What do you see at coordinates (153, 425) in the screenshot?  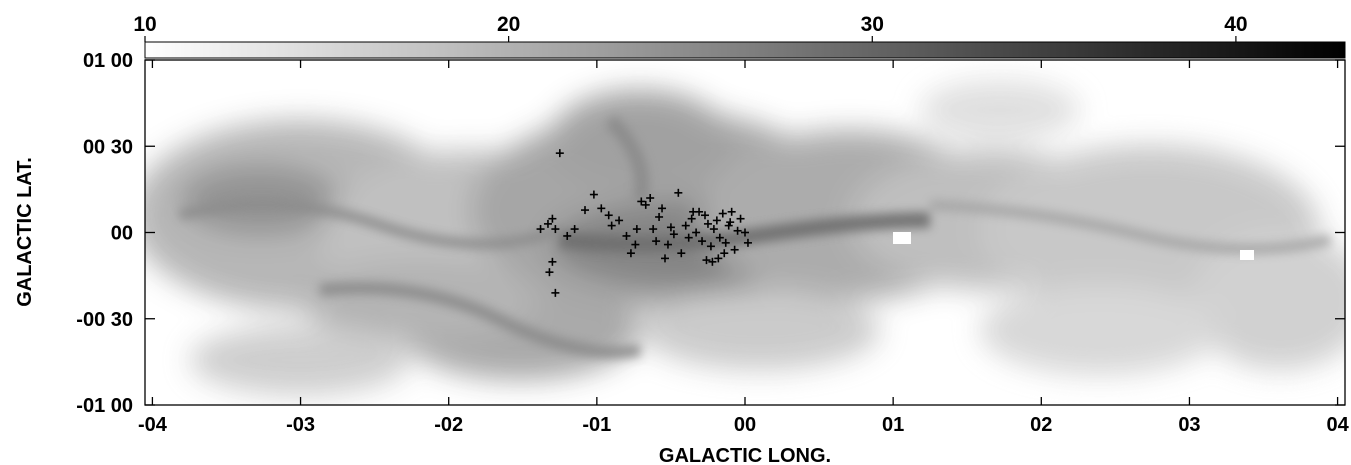 I see `x-tick-label: -04` at bounding box center [153, 425].